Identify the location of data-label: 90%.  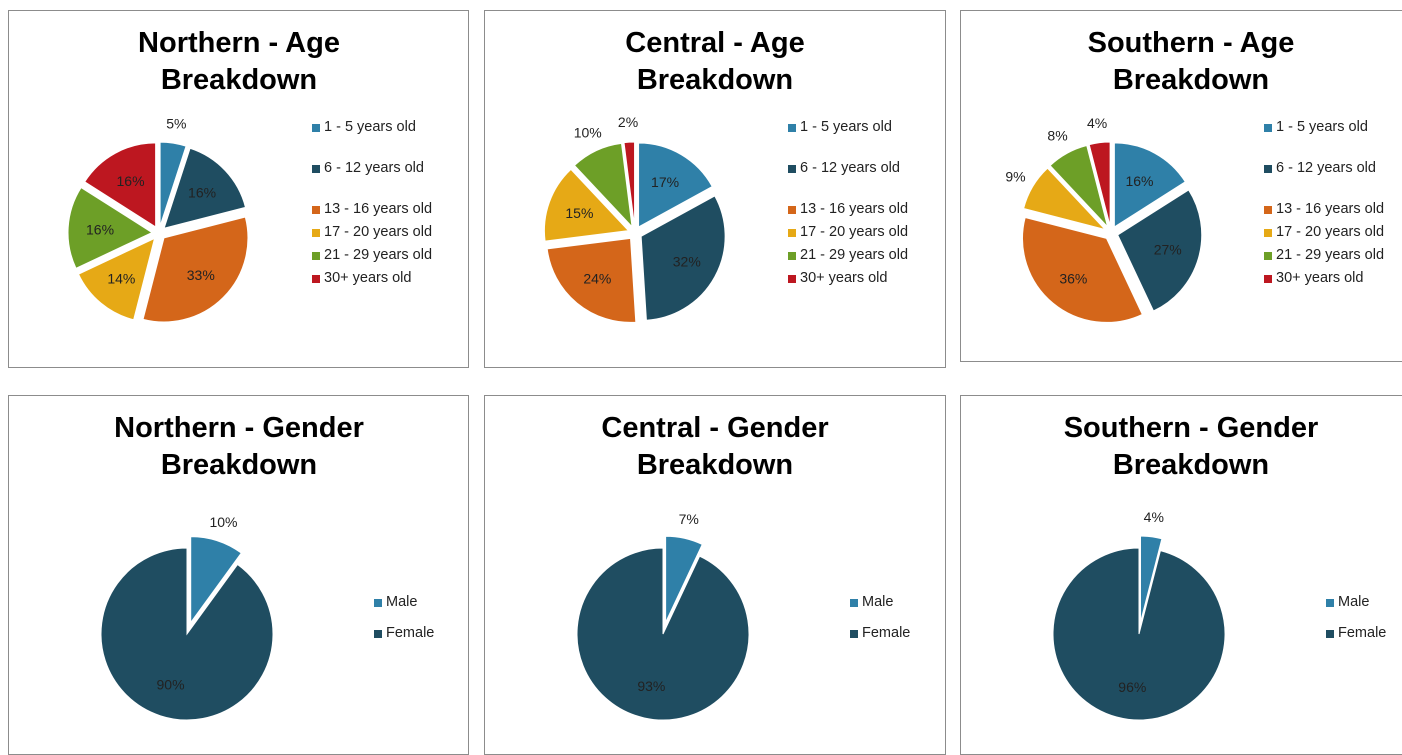
(171, 685).